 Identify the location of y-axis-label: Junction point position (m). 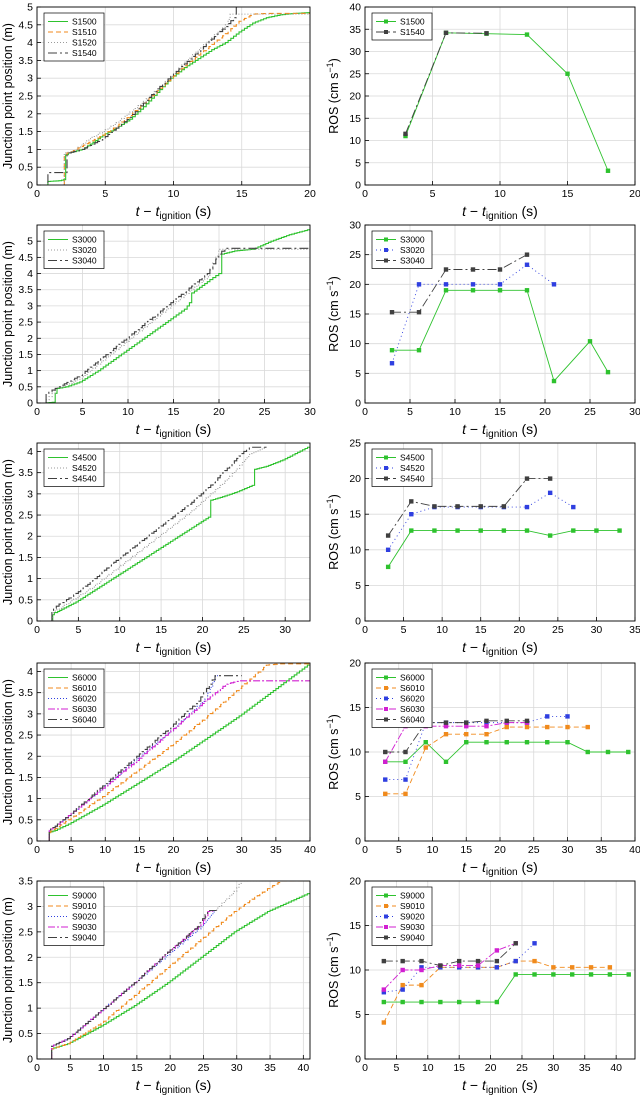
(8, 752).